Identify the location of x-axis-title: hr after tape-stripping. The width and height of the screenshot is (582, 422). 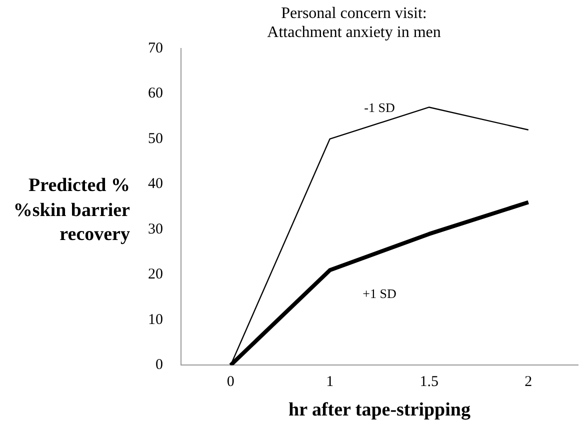
(379, 410).